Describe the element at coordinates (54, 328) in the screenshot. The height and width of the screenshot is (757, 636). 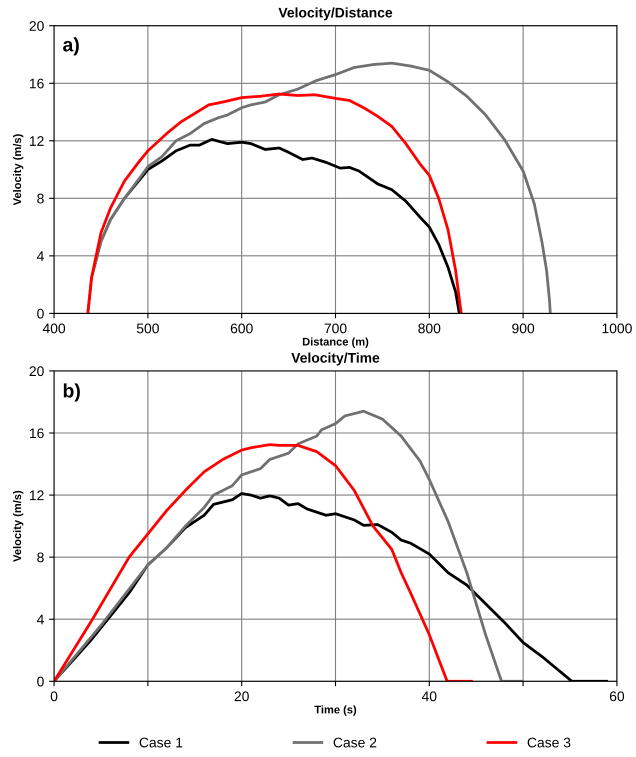
I see `x-tick-label: 400` at that location.